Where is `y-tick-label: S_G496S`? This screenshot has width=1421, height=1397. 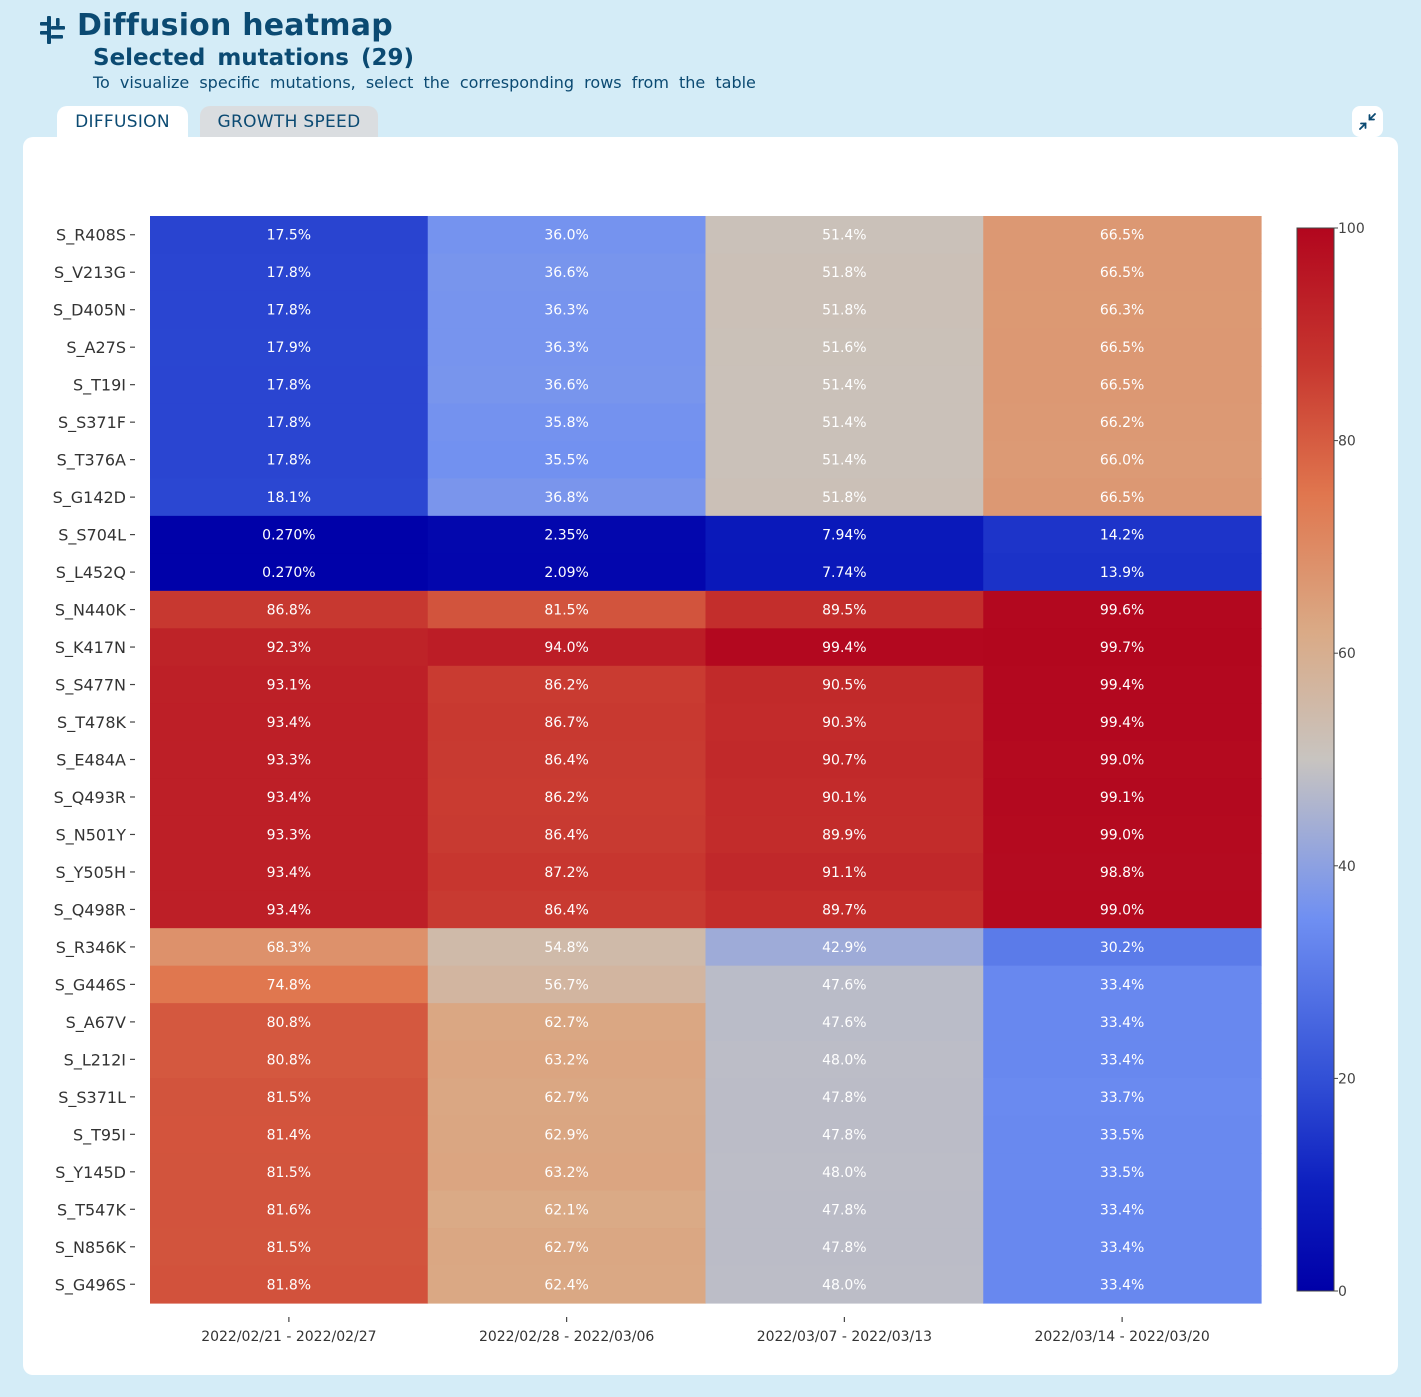 y-tick-label: S_G496S is located at coordinates (90, 1285).